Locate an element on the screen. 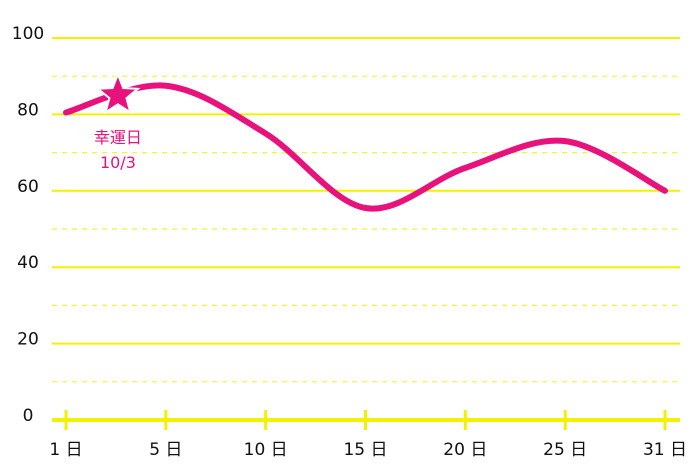  x-tick-label: 25 日 is located at coordinates (565, 450).